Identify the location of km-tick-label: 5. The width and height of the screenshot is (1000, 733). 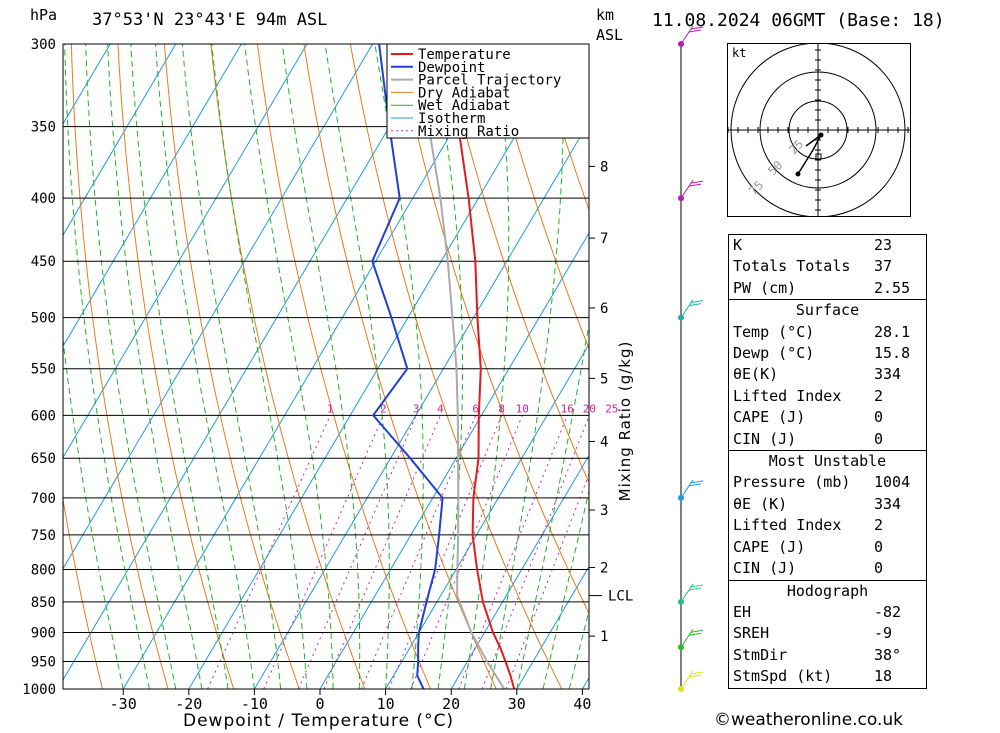
(604, 379).